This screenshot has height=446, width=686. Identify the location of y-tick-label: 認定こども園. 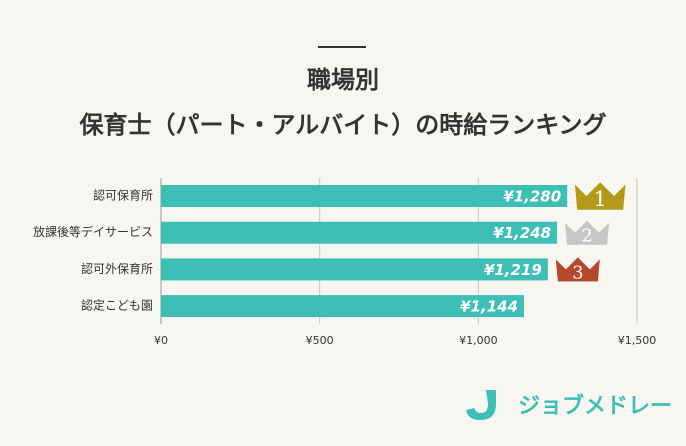
(117, 305).